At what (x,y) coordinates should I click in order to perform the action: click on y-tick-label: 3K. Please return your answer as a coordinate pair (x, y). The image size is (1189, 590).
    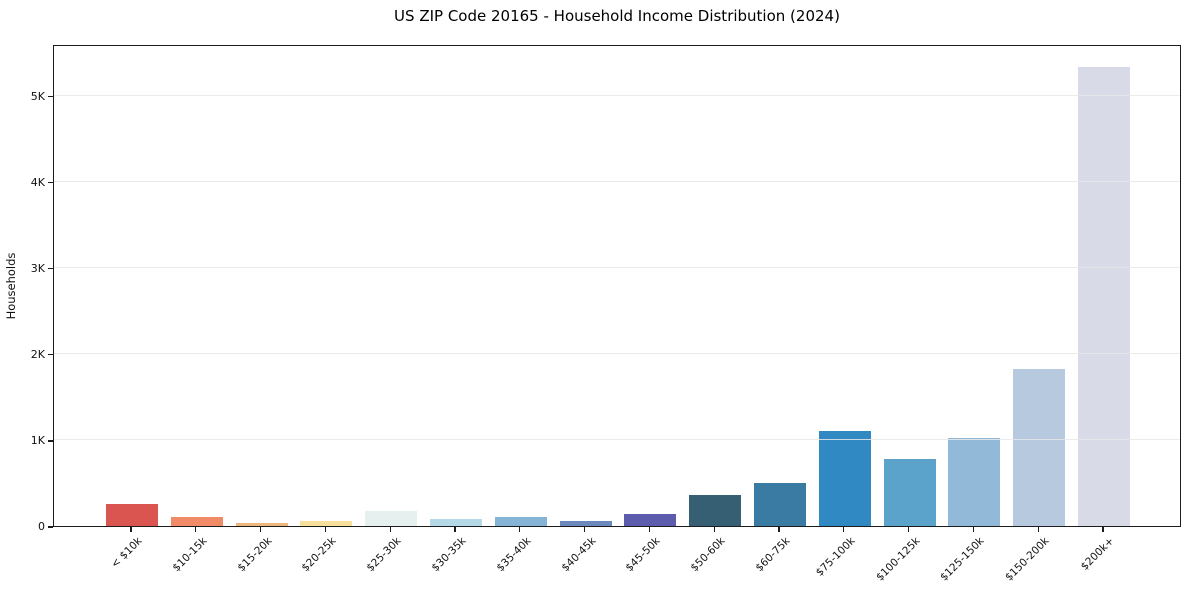
    Looking at the image, I should click on (37, 268).